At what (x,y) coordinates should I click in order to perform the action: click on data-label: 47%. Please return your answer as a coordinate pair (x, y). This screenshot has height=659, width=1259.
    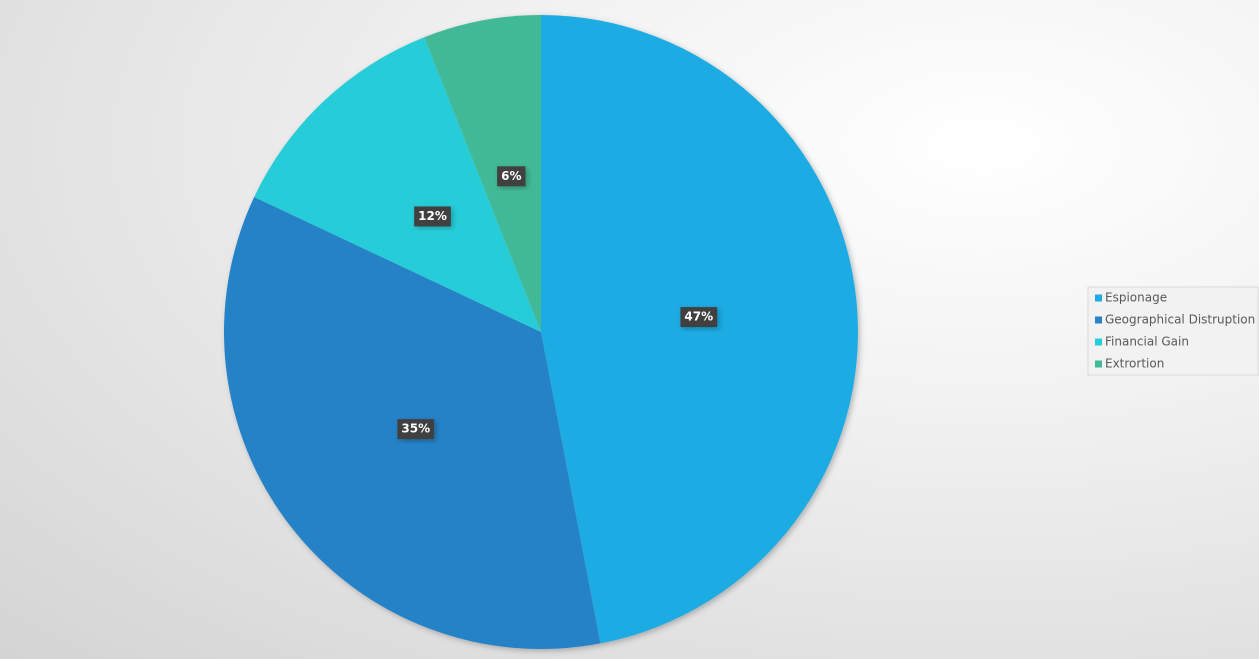
    Looking at the image, I should click on (698, 317).